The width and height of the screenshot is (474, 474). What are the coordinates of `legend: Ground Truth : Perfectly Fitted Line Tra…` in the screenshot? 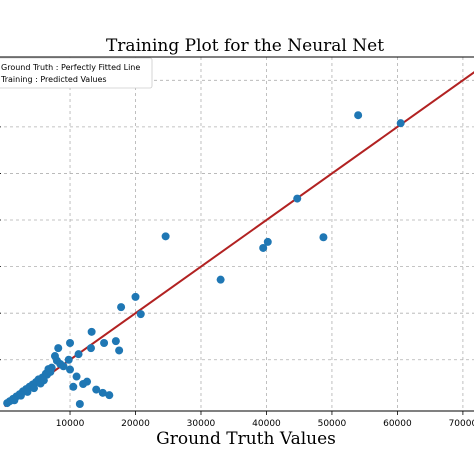 It's located at (76, 73).